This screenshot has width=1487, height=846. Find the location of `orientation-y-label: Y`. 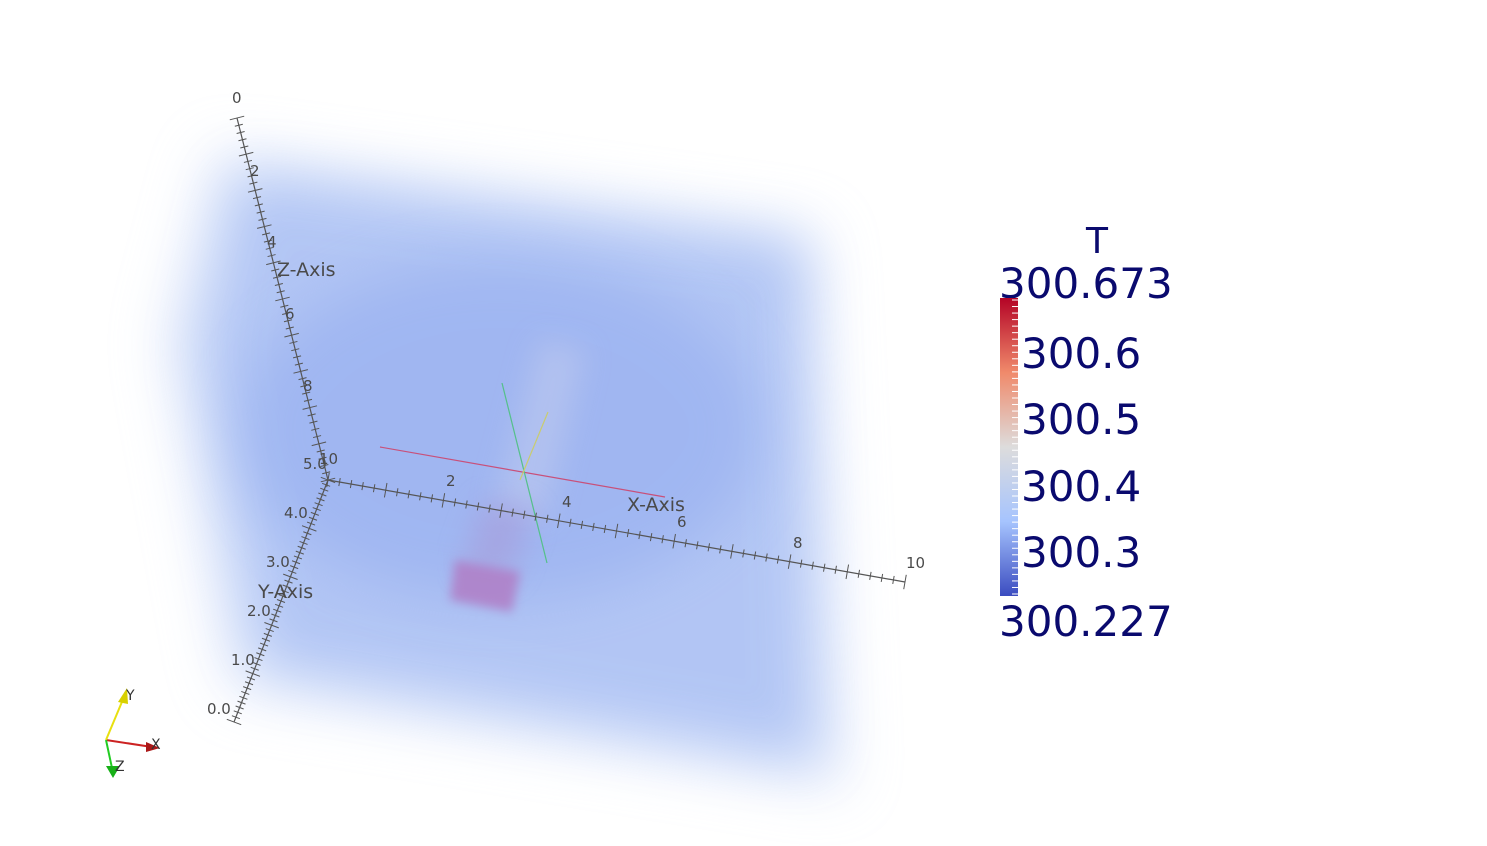

orientation-y-label: Y is located at coordinates (130, 696).